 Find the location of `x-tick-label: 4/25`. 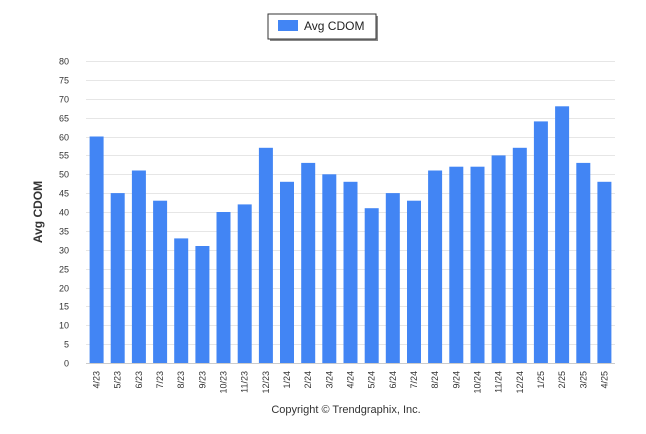

x-tick-label: 4/25 is located at coordinates (604, 380).